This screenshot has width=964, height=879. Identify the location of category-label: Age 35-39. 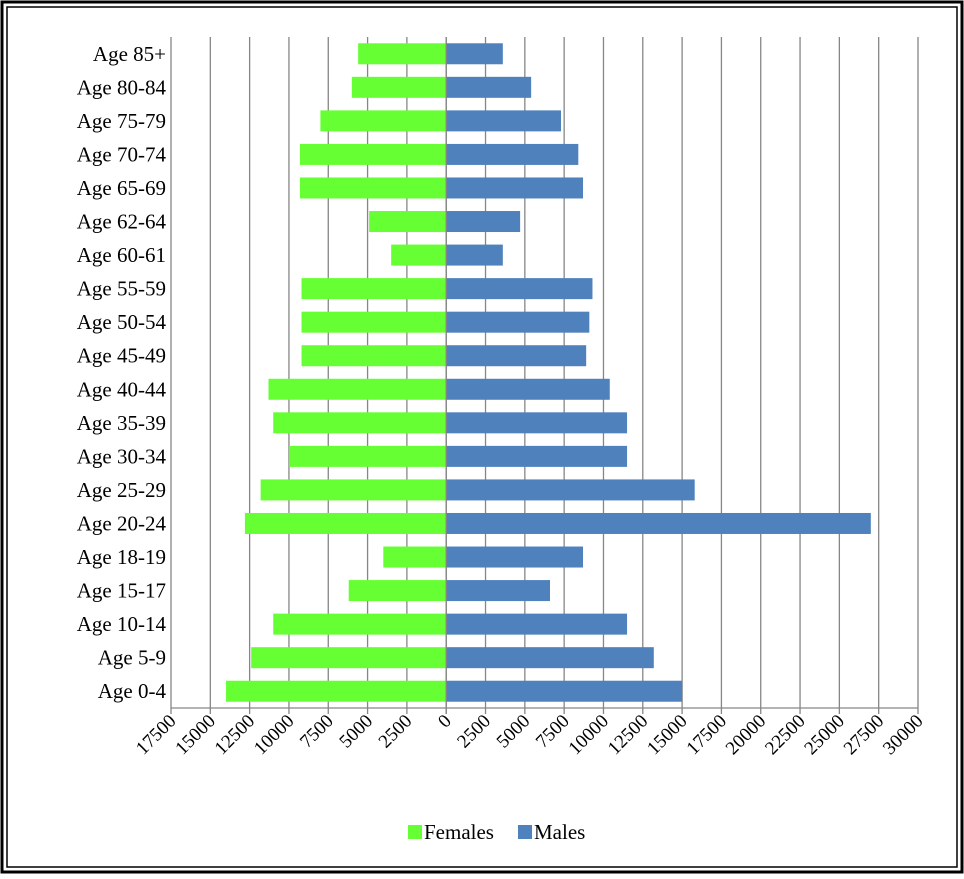
(121, 423).